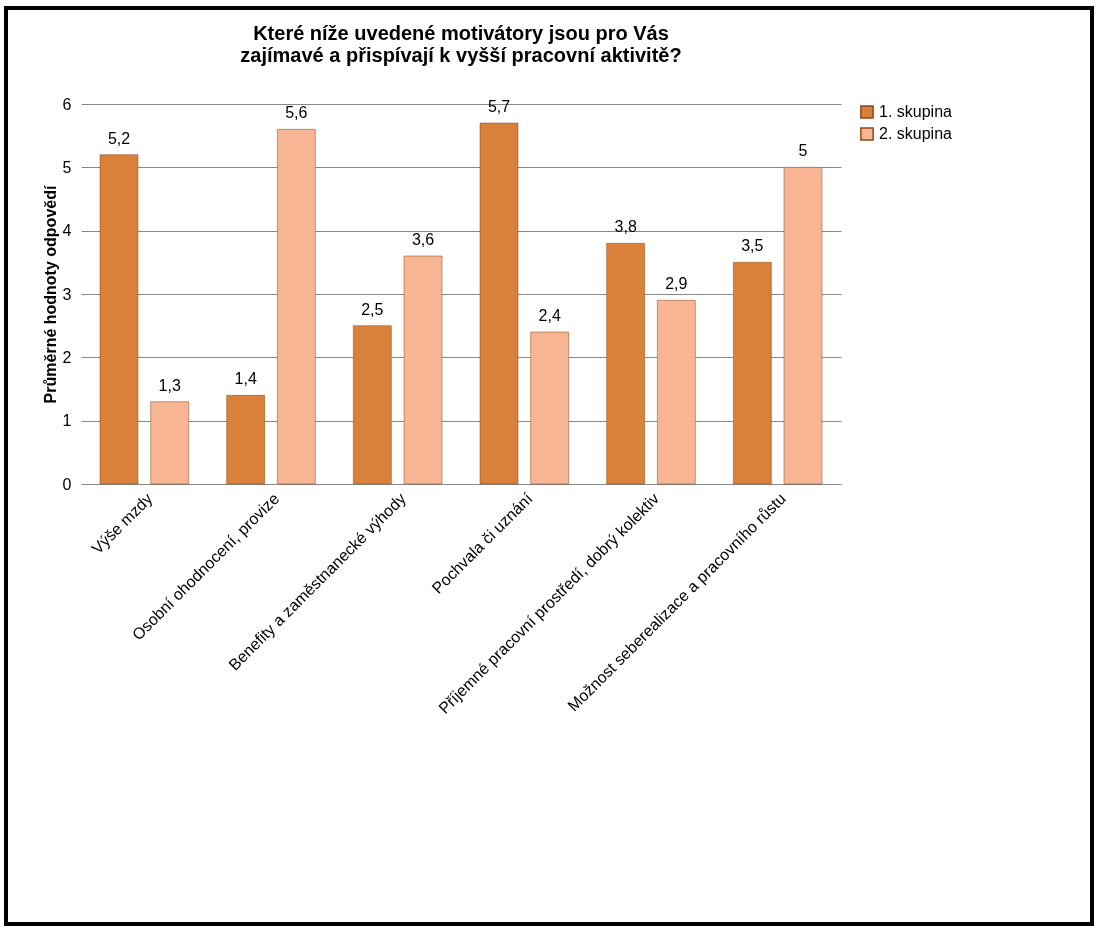  What do you see at coordinates (67, 167) in the screenshot?
I see `y-tick-label: 5` at bounding box center [67, 167].